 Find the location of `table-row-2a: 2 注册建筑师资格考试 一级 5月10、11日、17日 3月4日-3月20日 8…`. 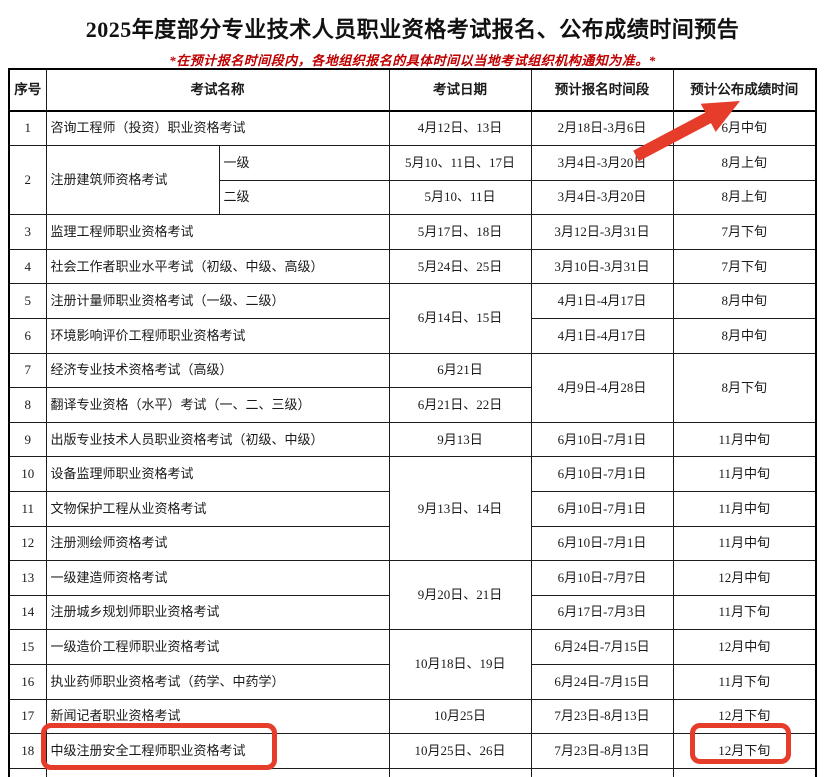

table-row-2a: 2 注册建筑师资格考试 一级 5月10、11日、17日 3月4日-3月20日 8… is located at coordinates (412, 180).